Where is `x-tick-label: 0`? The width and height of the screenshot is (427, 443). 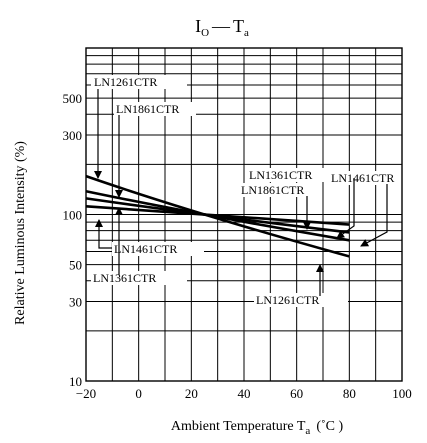 x-tick-label: 0 is located at coordinates (138, 393).